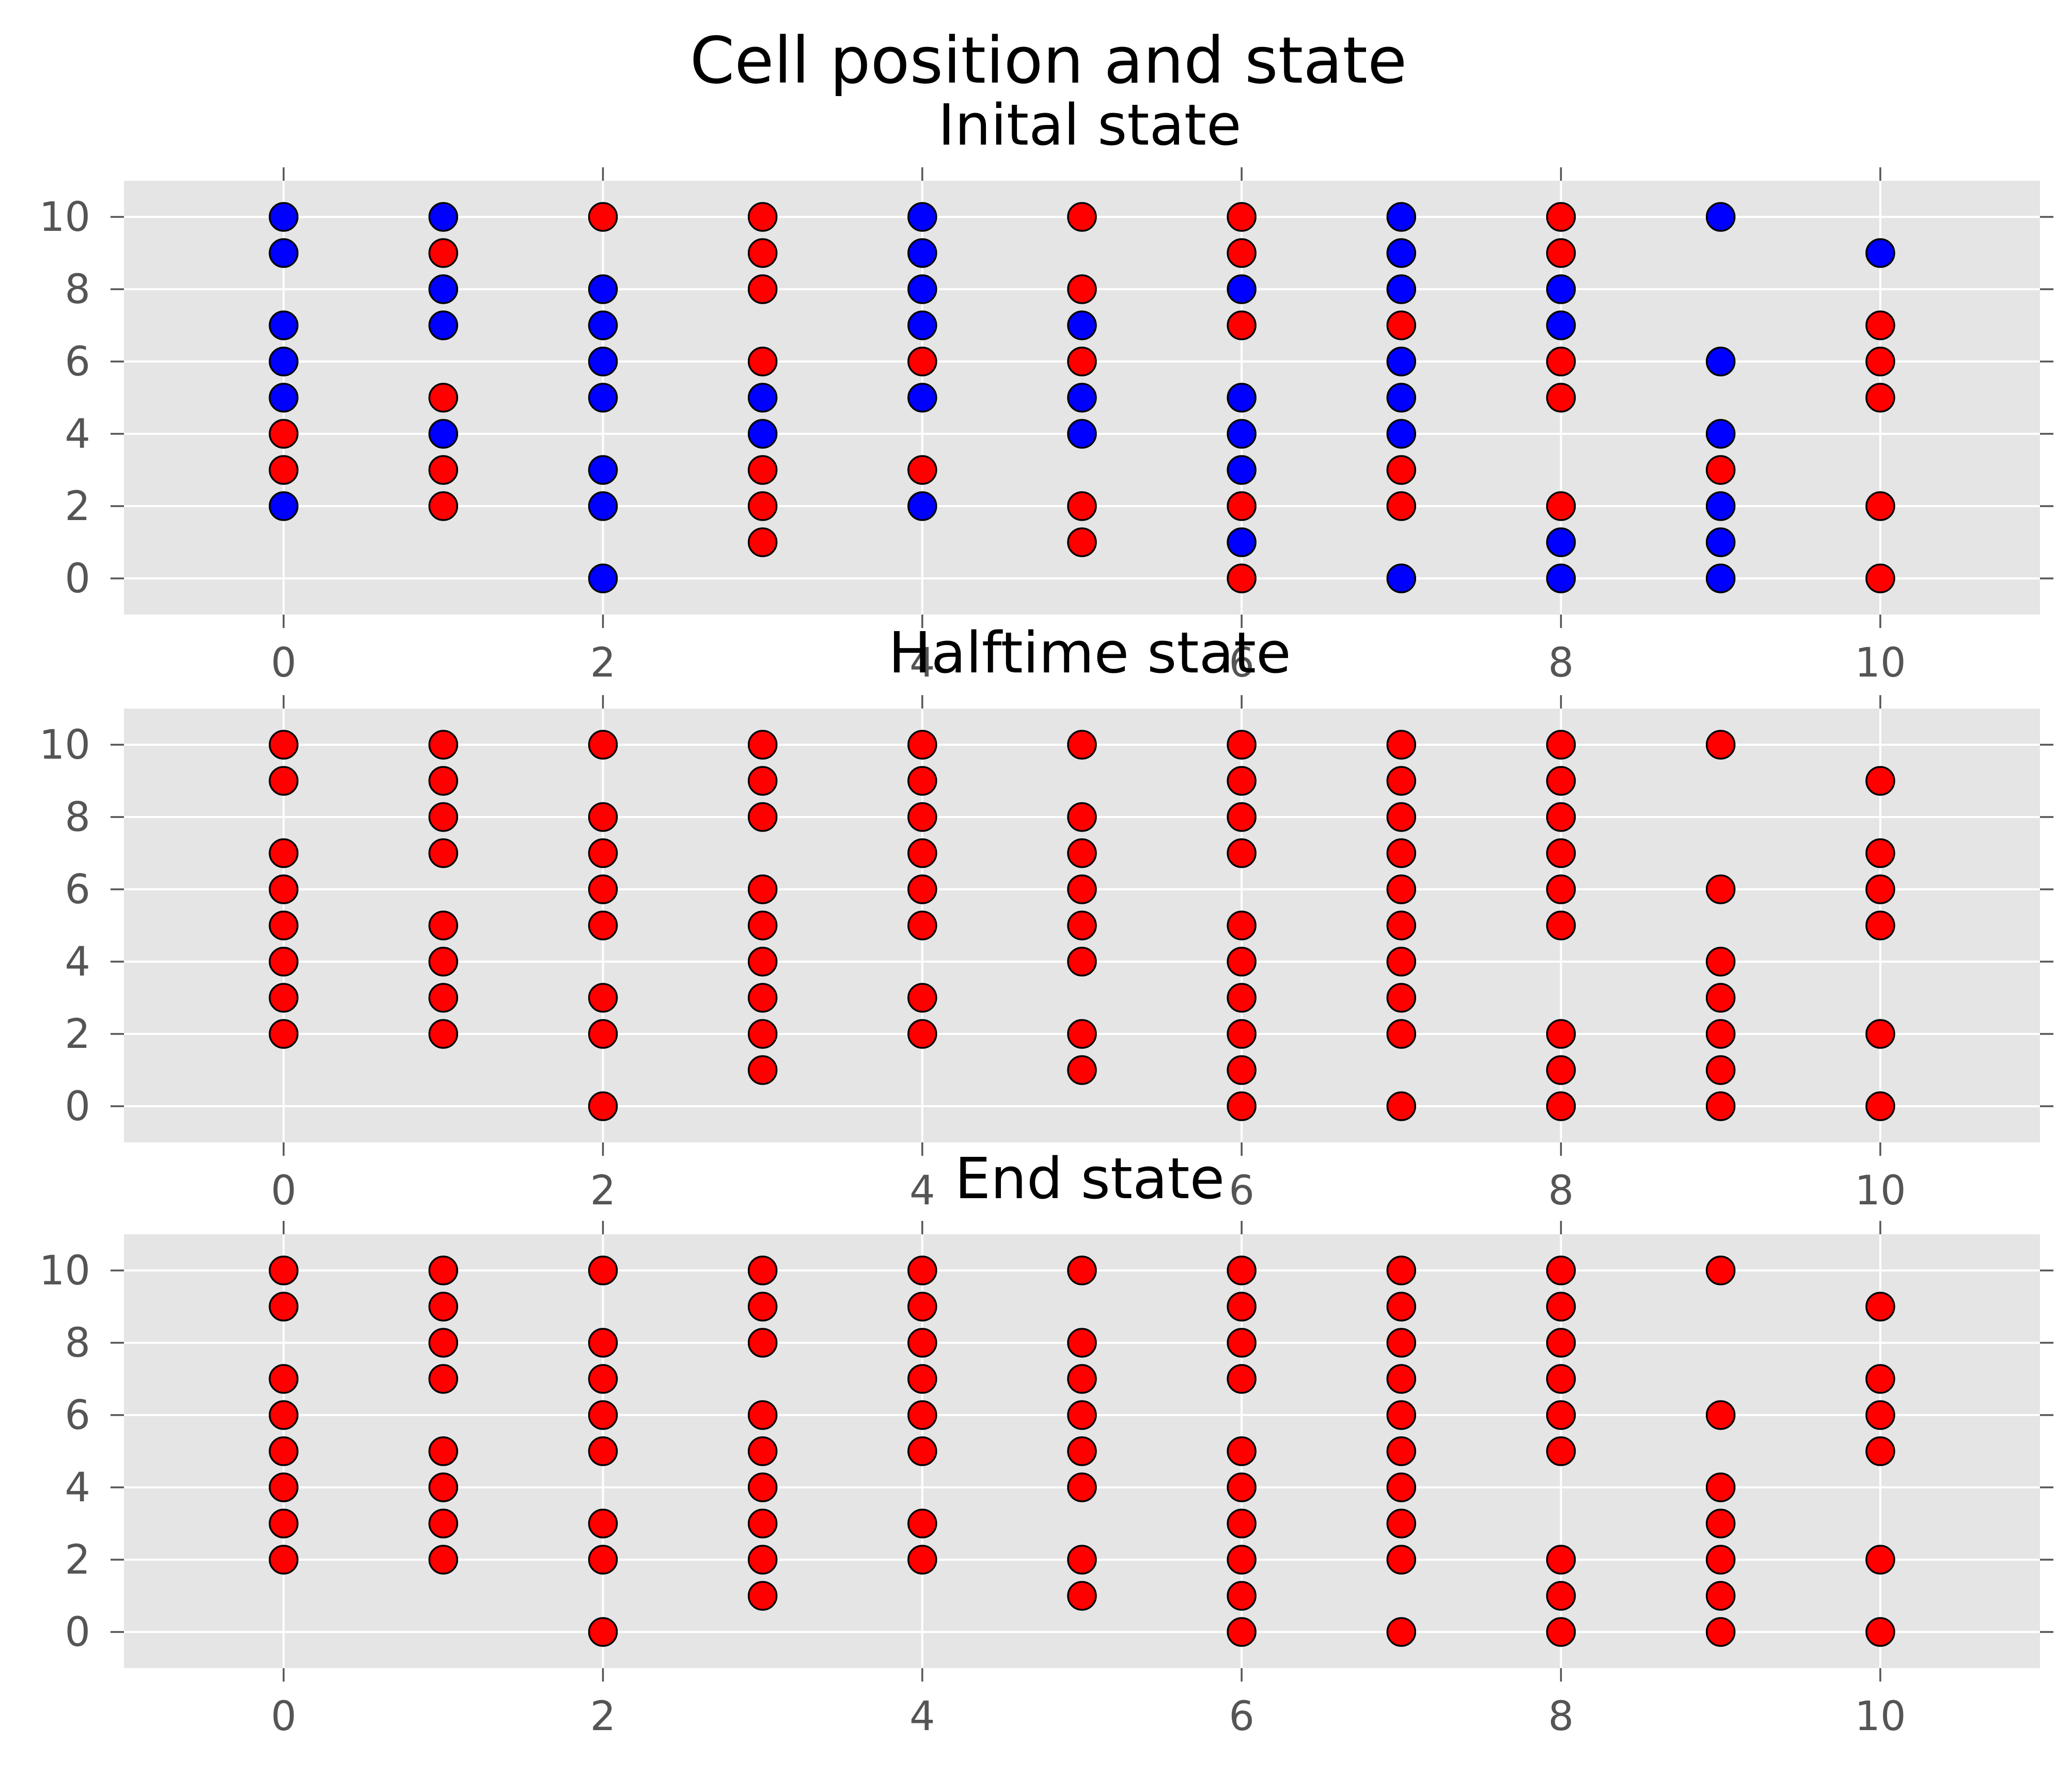  What do you see at coordinates (1090, 1179) in the screenshot?
I see `subplot-title: End state` at bounding box center [1090, 1179].